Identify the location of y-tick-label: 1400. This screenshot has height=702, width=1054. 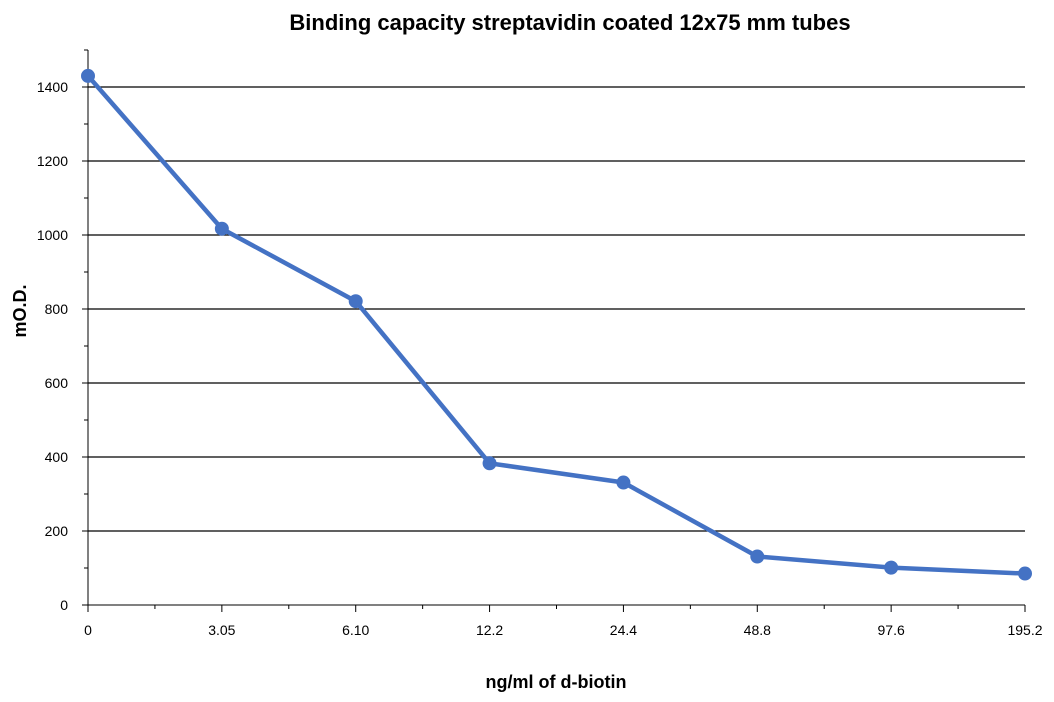
(52, 87).